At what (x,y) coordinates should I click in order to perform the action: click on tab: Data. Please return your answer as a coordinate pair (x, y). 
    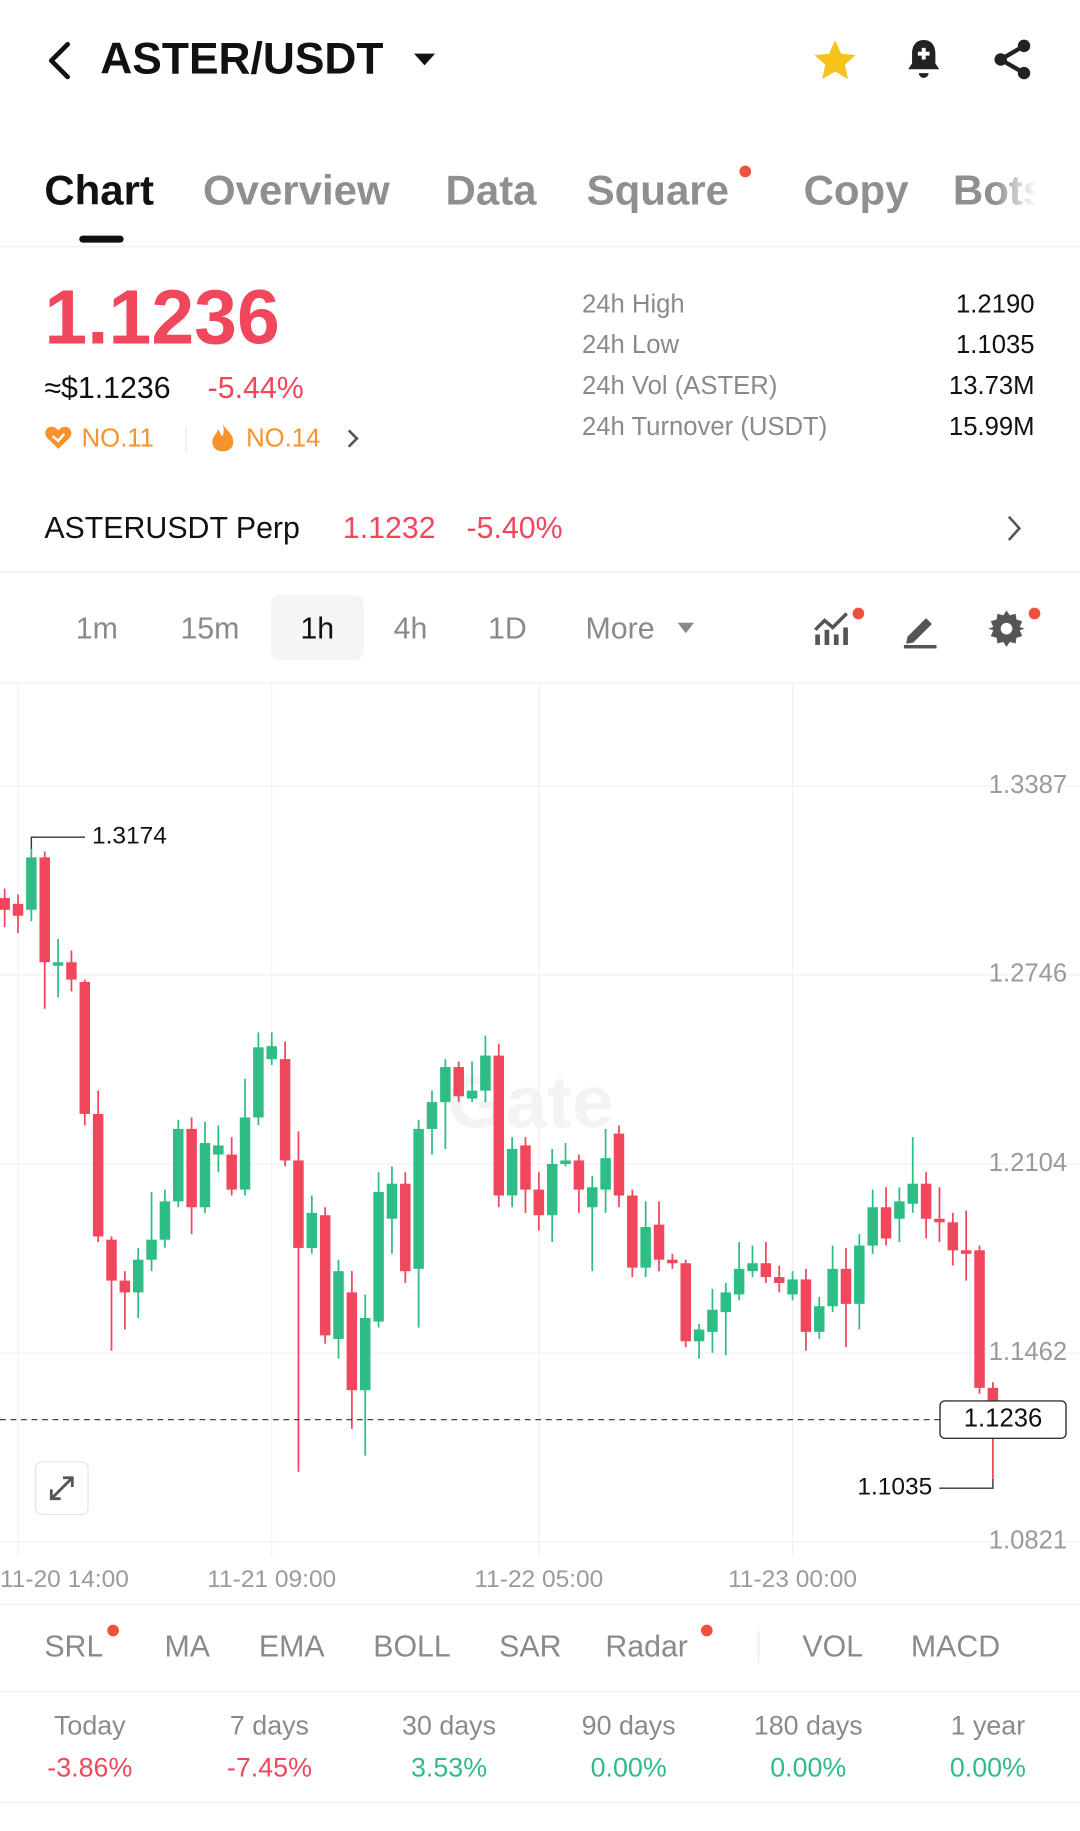
    Looking at the image, I should click on (491, 190).